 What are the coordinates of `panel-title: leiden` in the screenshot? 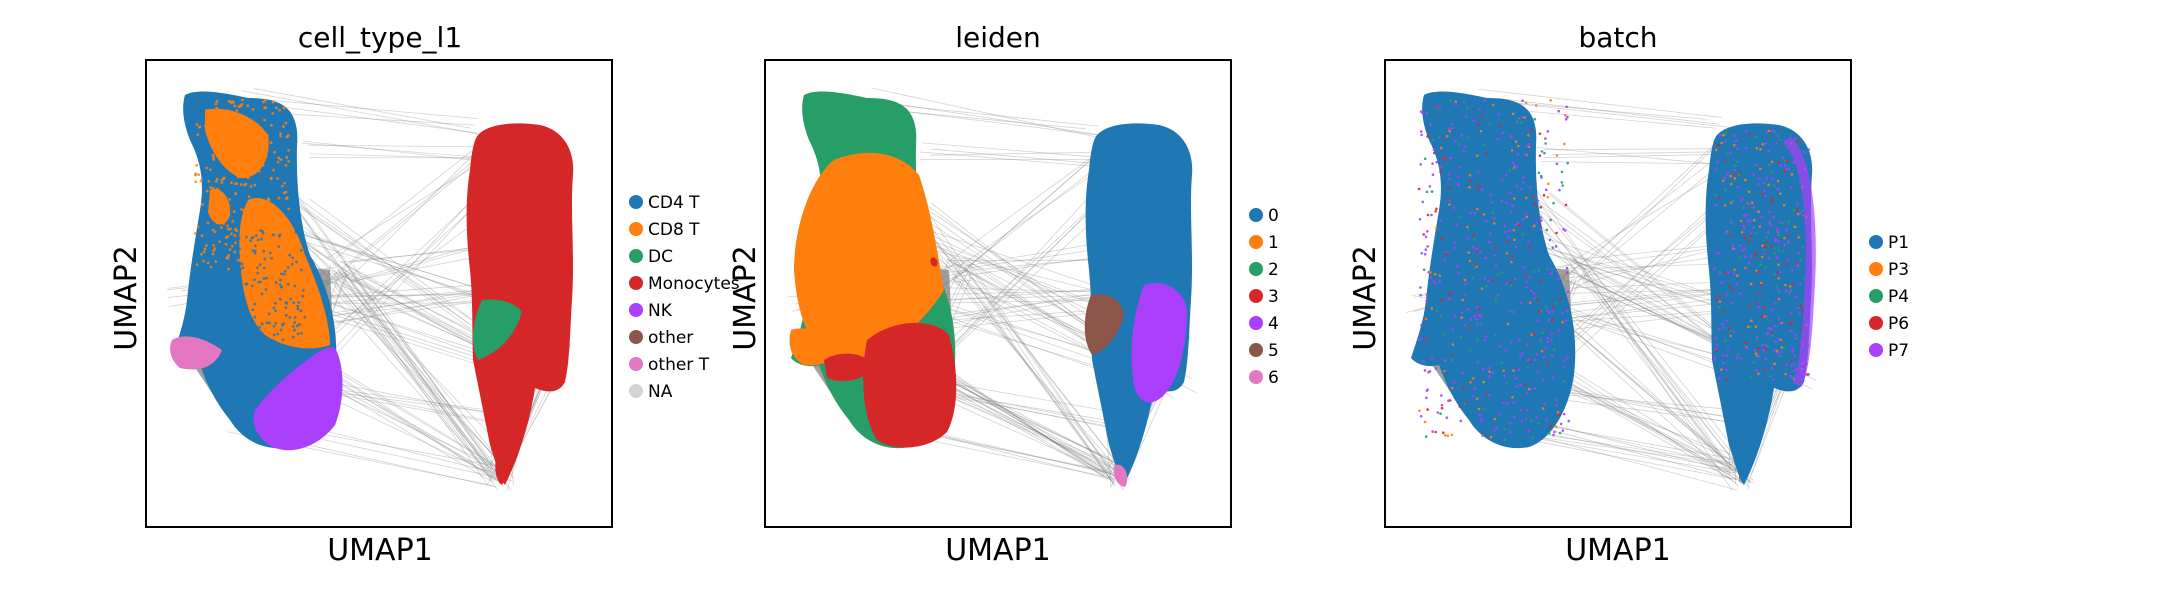 It's located at (998, 37).